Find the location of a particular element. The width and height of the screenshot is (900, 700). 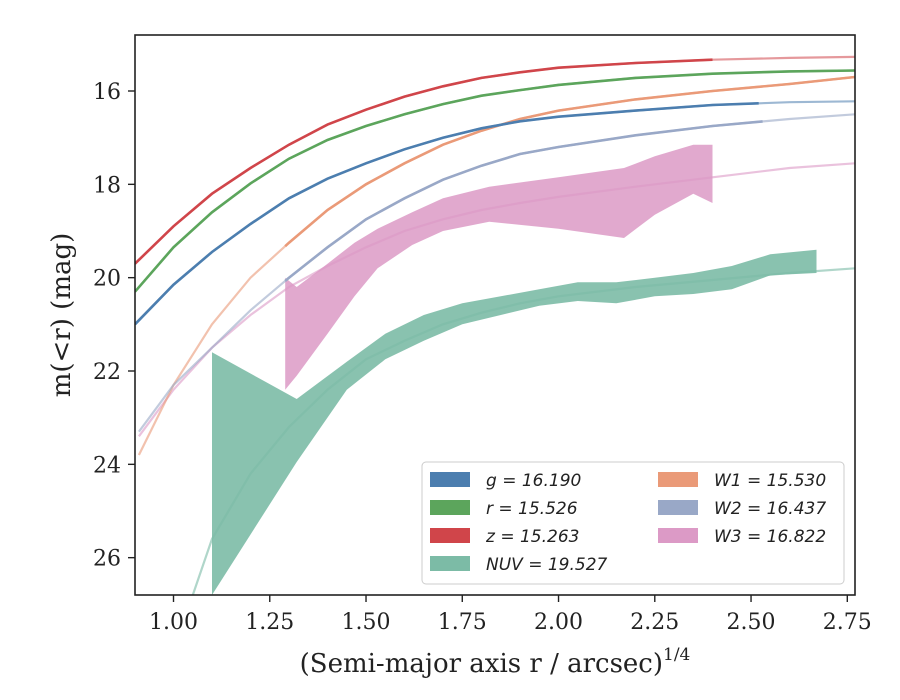

legend-swatch-z is located at coordinates (450, 535).